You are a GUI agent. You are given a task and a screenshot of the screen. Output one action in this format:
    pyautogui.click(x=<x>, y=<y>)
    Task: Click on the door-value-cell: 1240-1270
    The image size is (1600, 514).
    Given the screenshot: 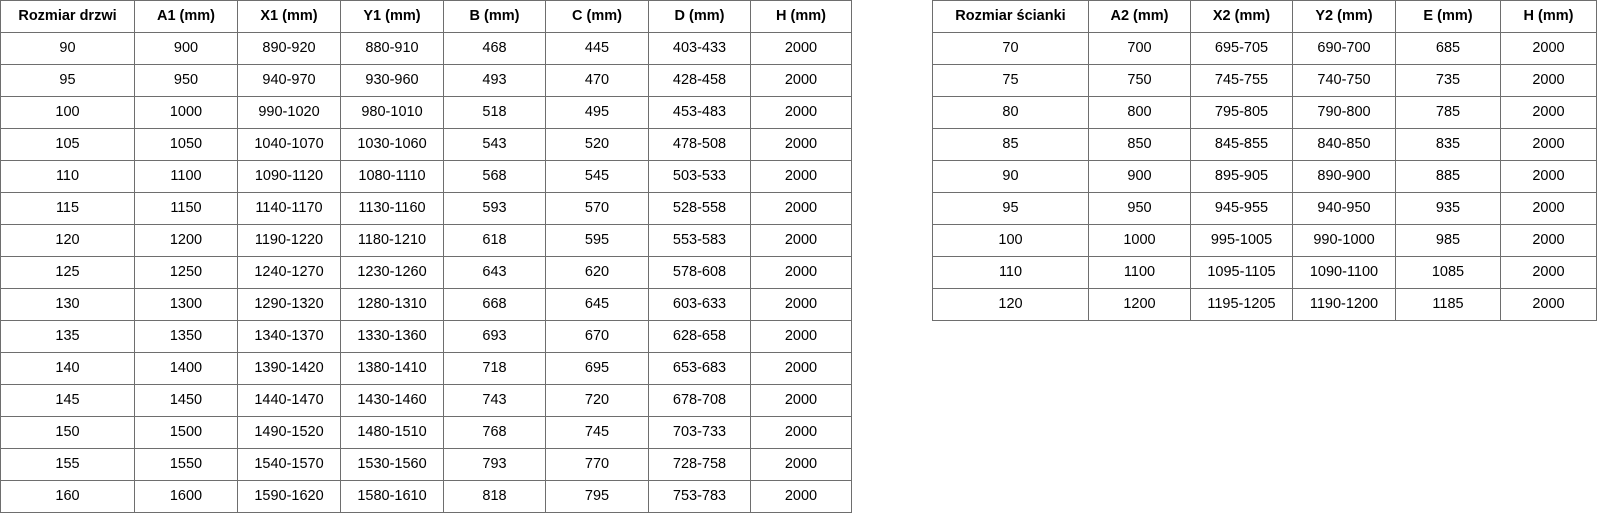 What is the action you would take?
    pyautogui.click(x=289, y=272)
    